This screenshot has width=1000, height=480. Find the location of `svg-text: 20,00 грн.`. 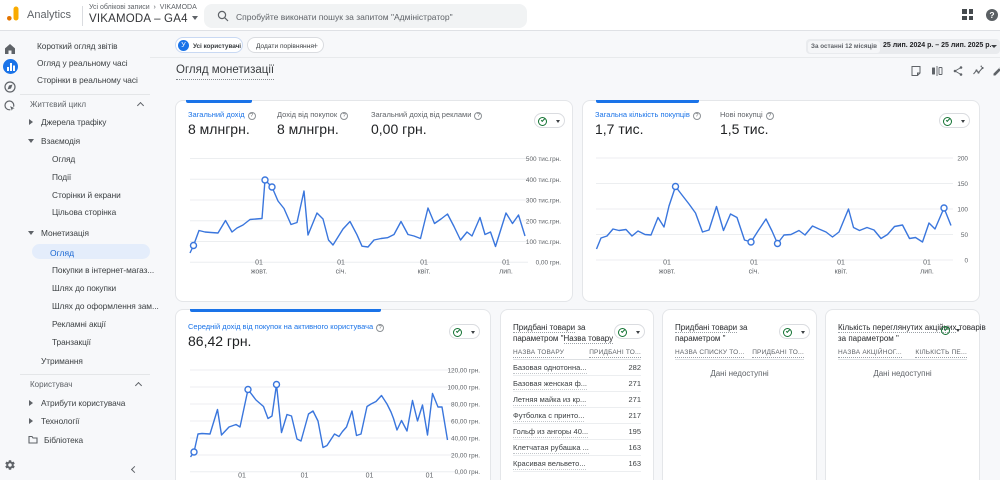

svg-text: 20,00 грн. is located at coordinates (465, 456).